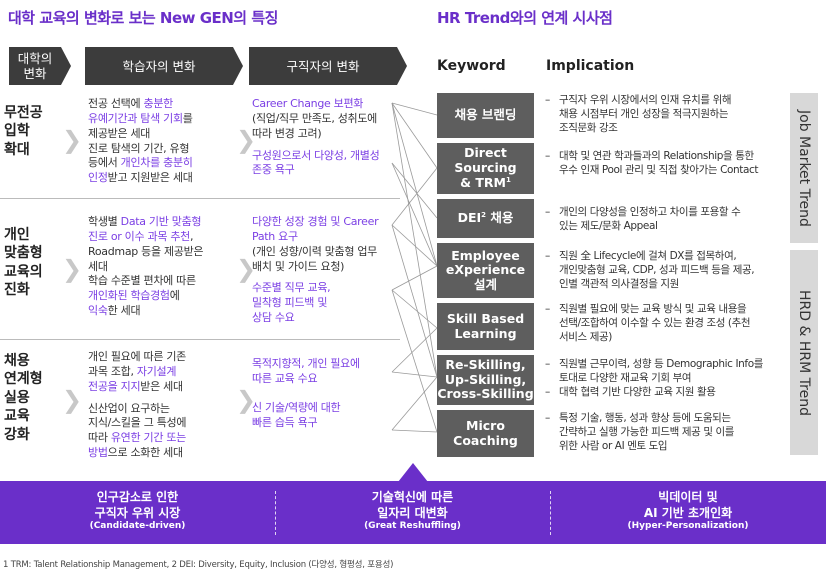  What do you see at coordinates (298, 266) in the screenshot?
I see `text-segment: 배치 및 가이드 요청)` at bounding box center [298, 266].